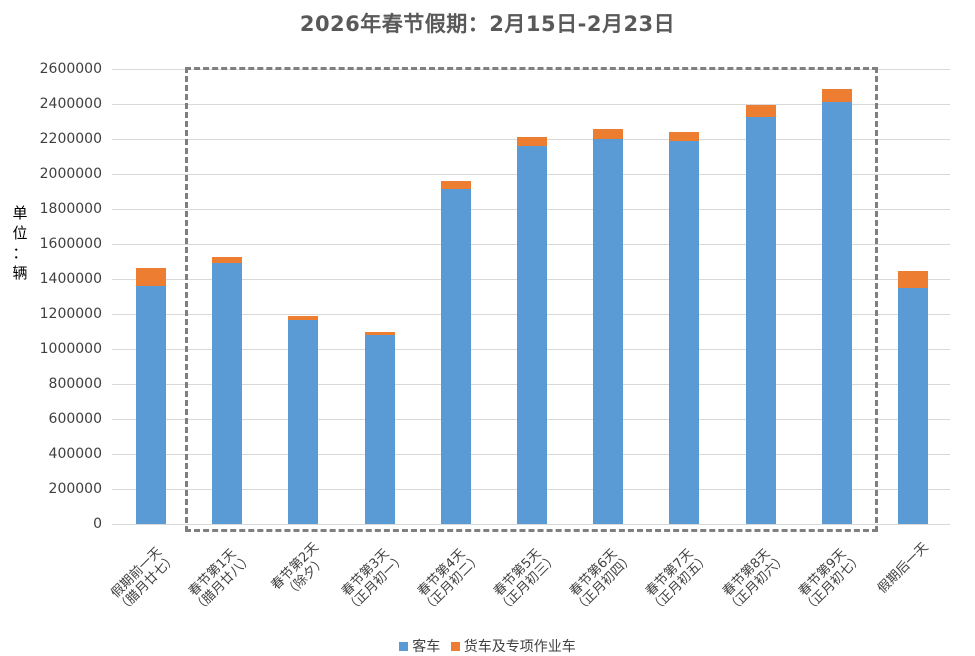 This screenshot has height=656, width=975. I want to click on chart-title: 2026年春节假期：2月15日-2月23日, so click(487, 24).